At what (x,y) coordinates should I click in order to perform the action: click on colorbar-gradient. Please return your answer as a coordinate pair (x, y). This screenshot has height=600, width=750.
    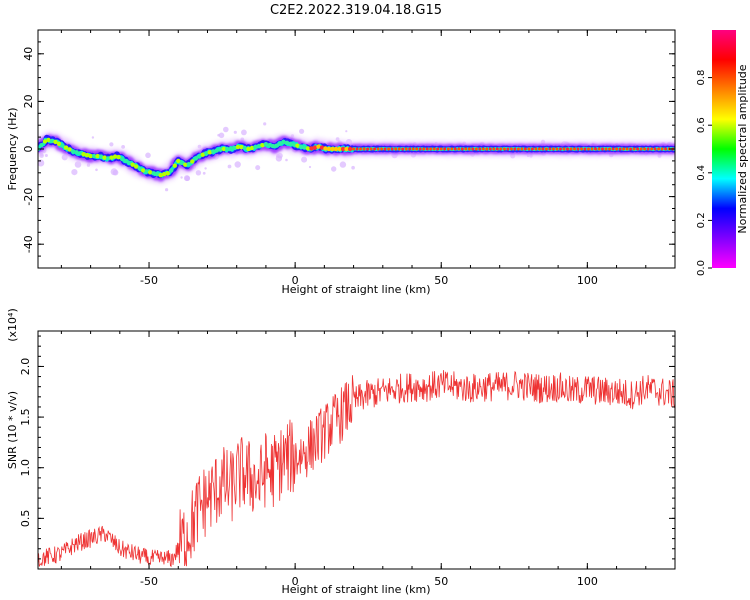
    Looking at the image, I should click on (724, 149).